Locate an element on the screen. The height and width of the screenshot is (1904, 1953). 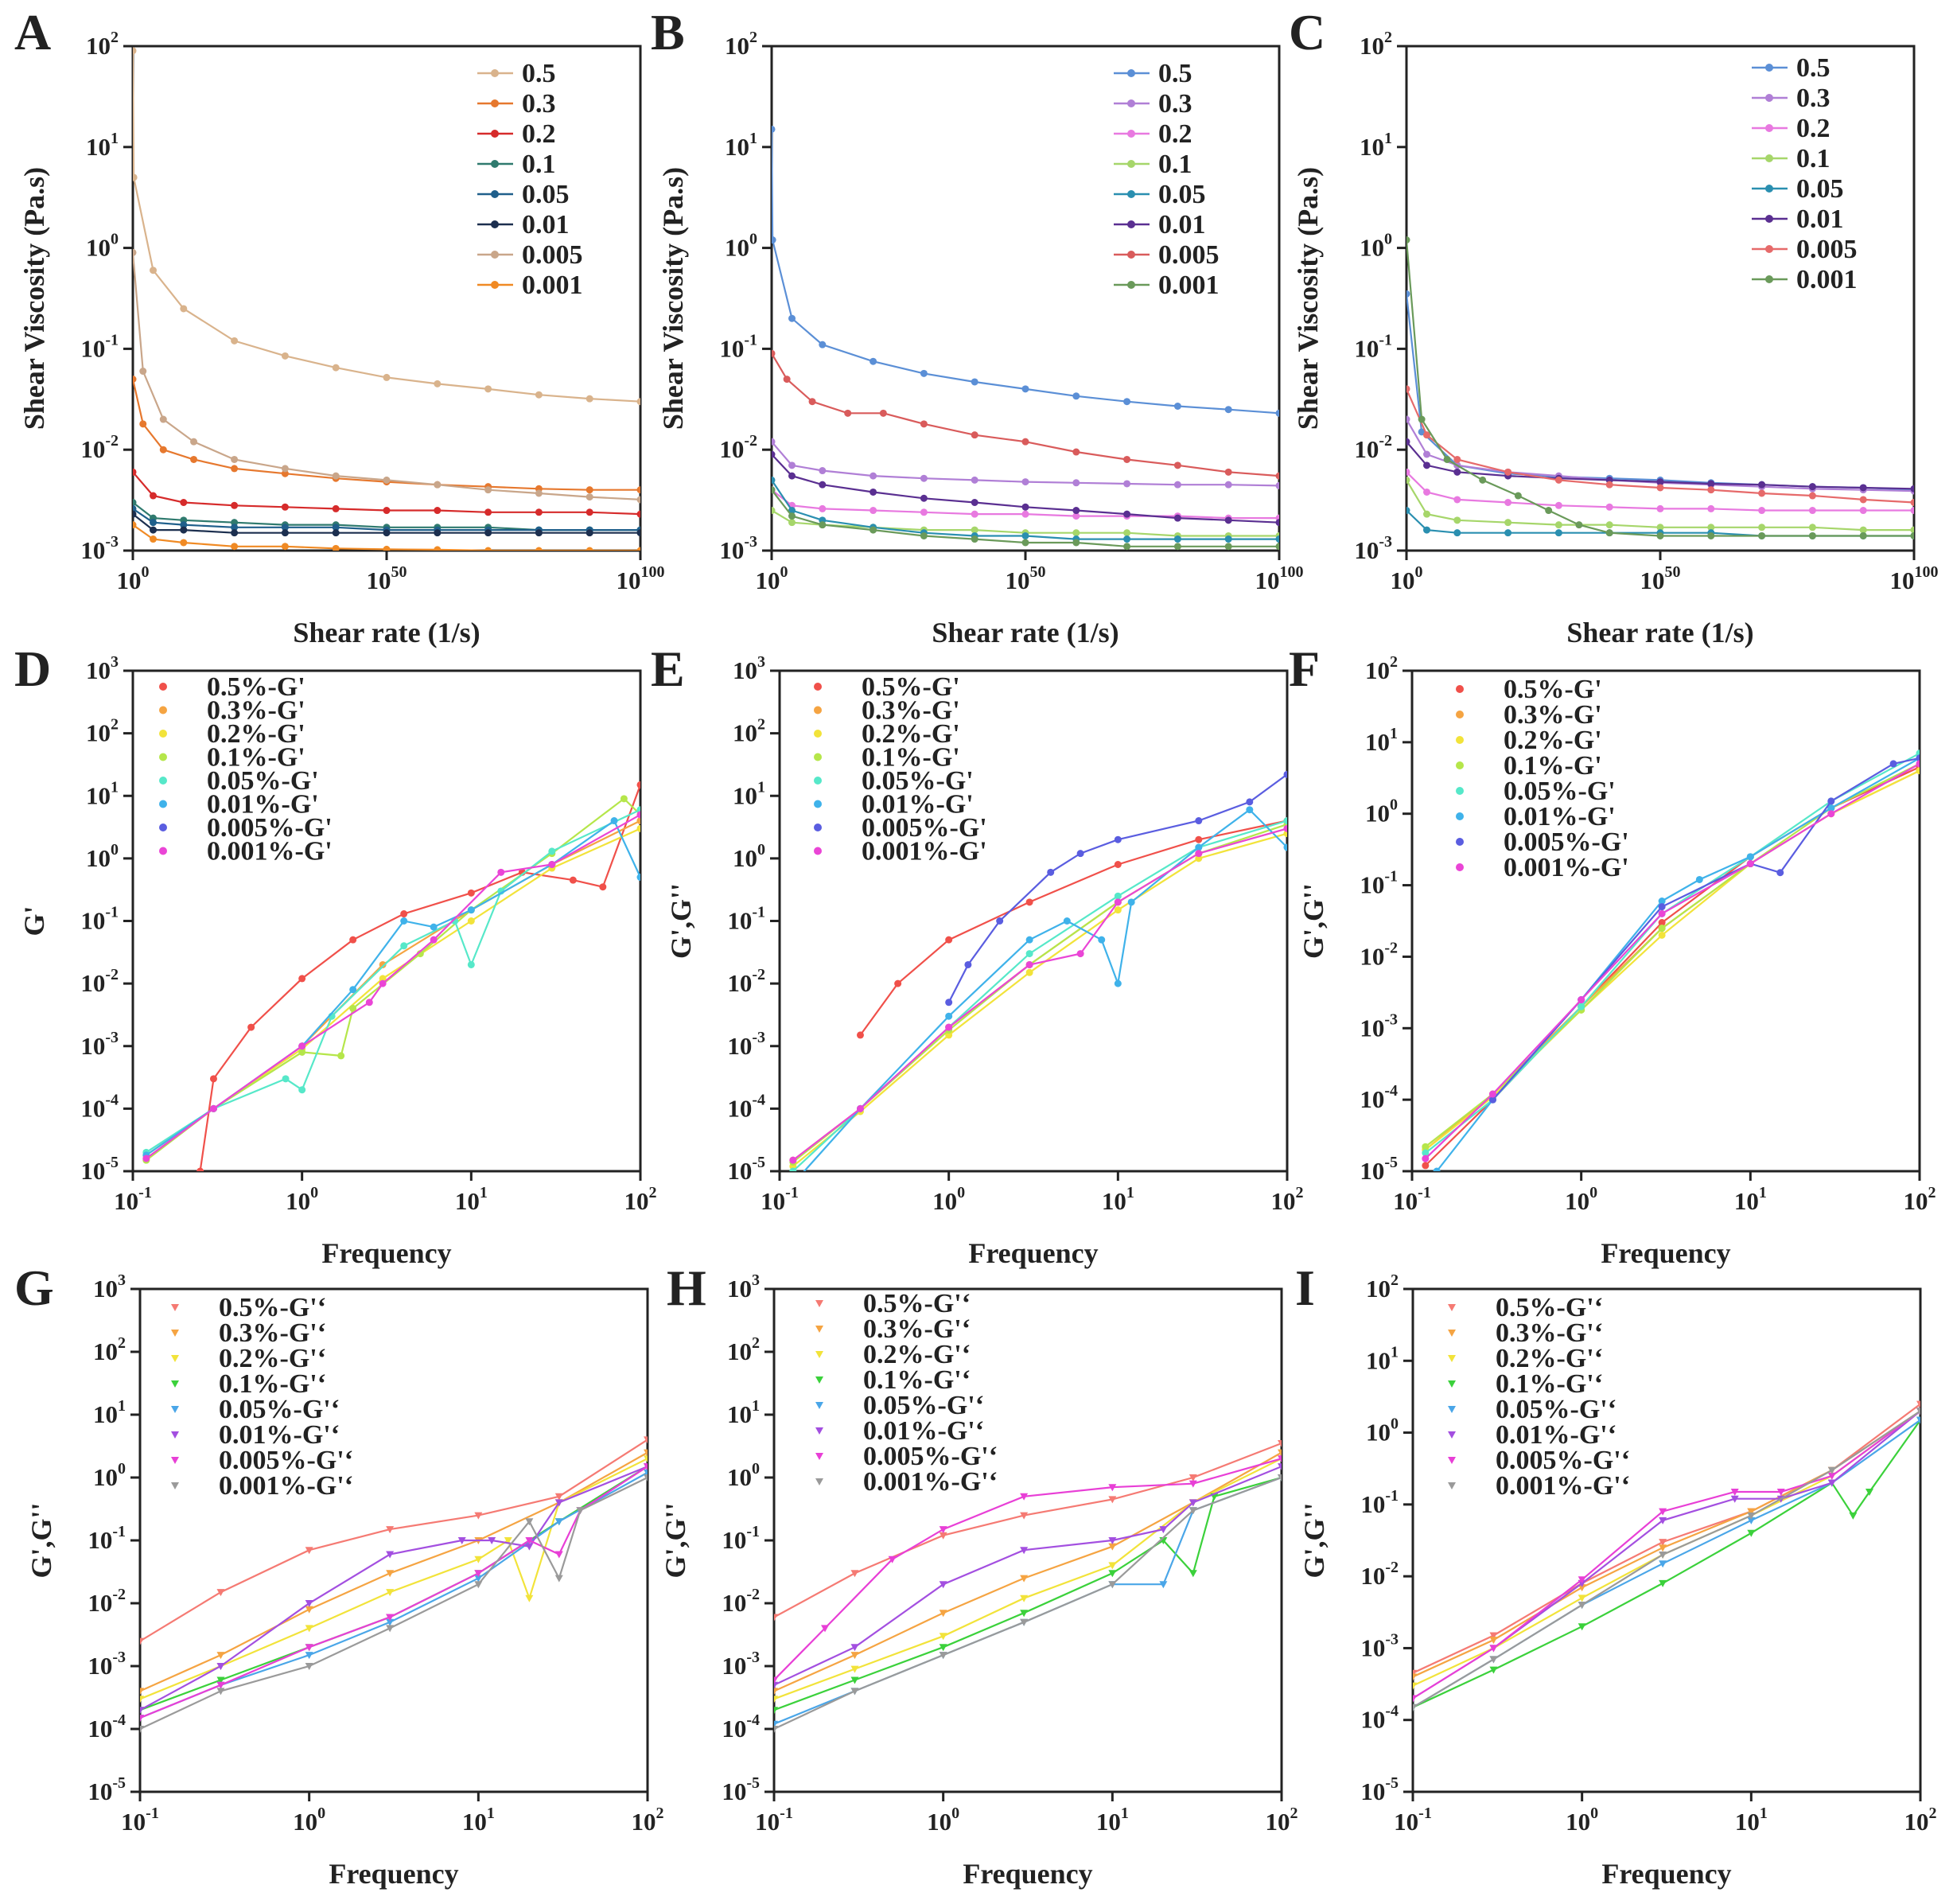
legend-label: 0.3%-G'‘ is located at coordinates (1549, 1333).